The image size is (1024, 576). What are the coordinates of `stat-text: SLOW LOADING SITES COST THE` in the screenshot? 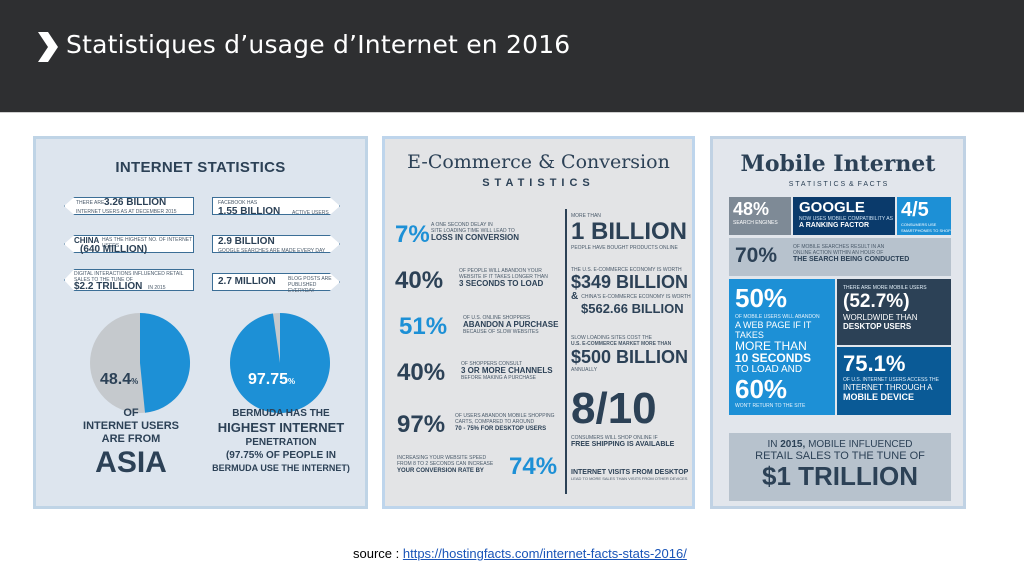 It's located at (611, 338).